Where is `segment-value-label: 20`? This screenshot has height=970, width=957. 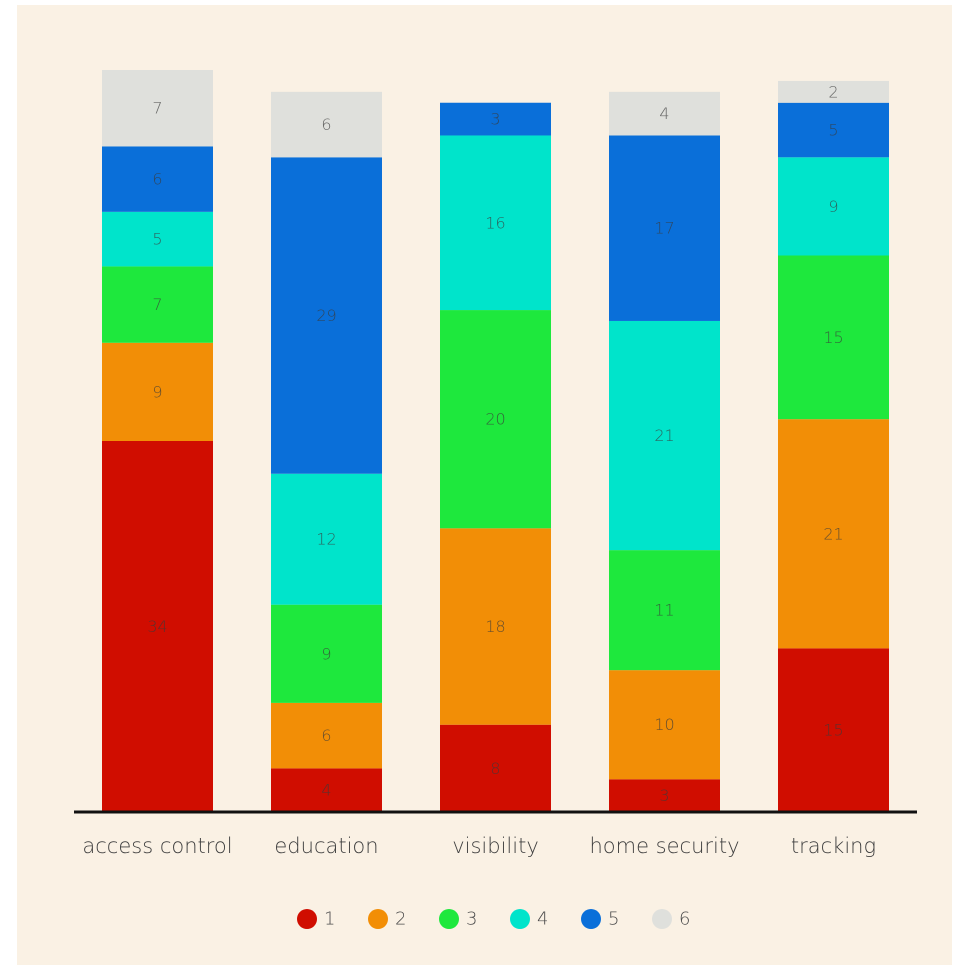 segment-value-label: 20 is located at coordinates (495, 419).